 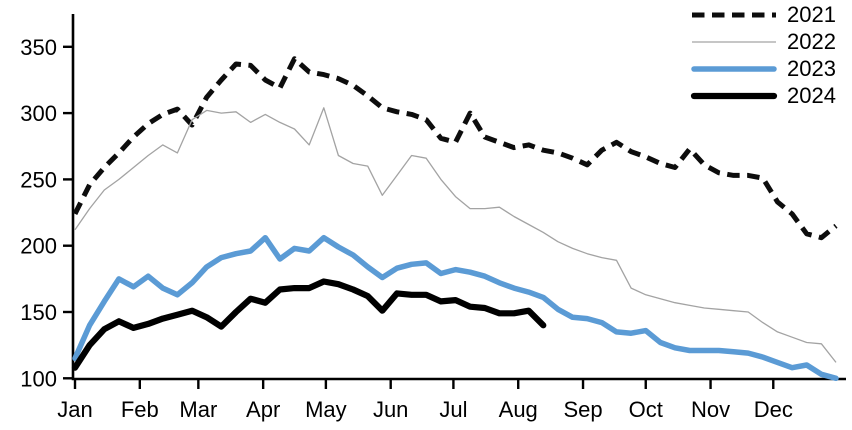 I want to click on y-tick-label: 200, so click(x=38, y=246).